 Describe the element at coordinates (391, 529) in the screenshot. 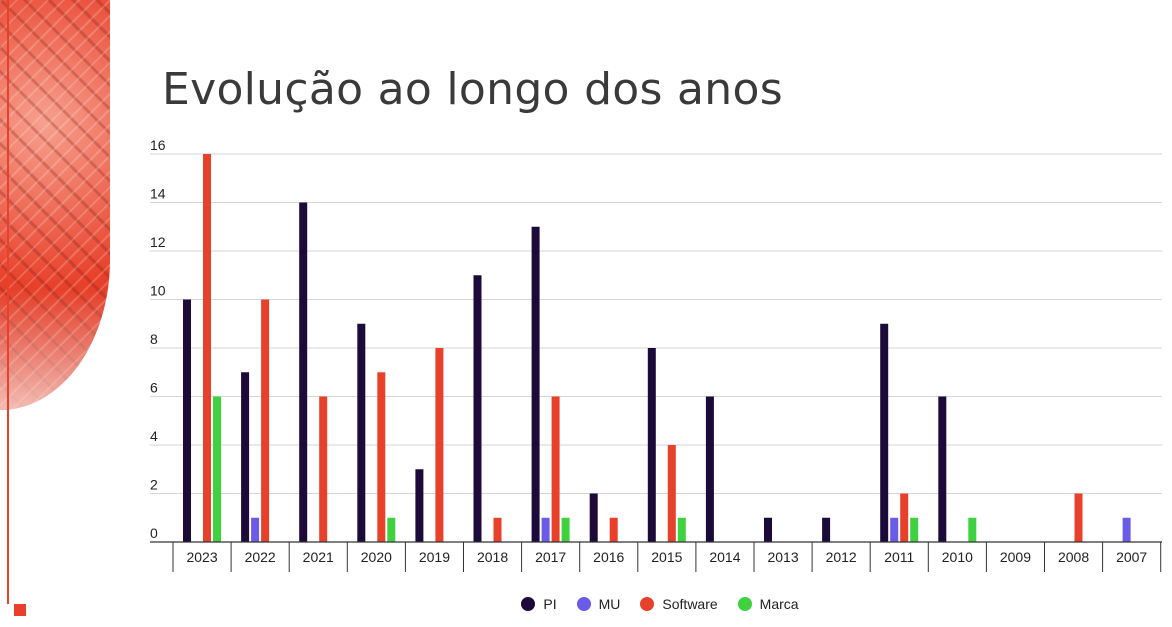

I see `bar-marca-2020` at that location.